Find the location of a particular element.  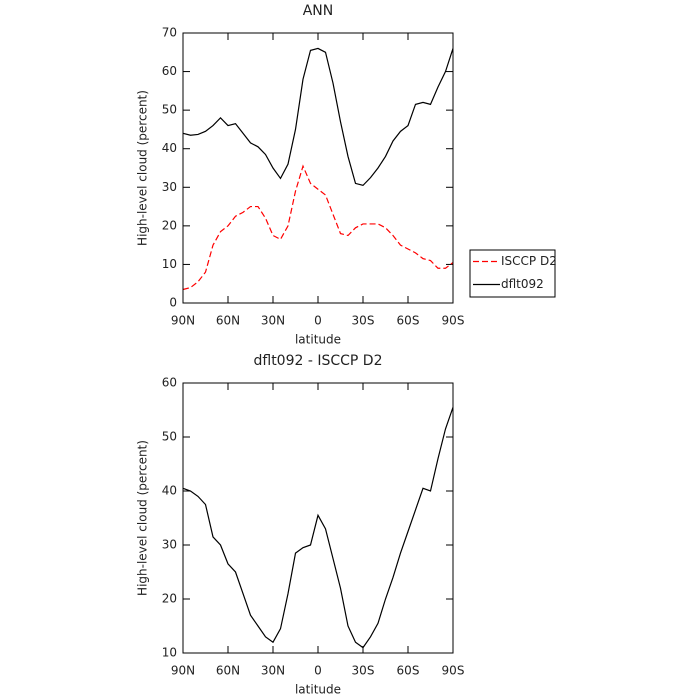

chart-title: ANN is located at coordinates (318, 11).